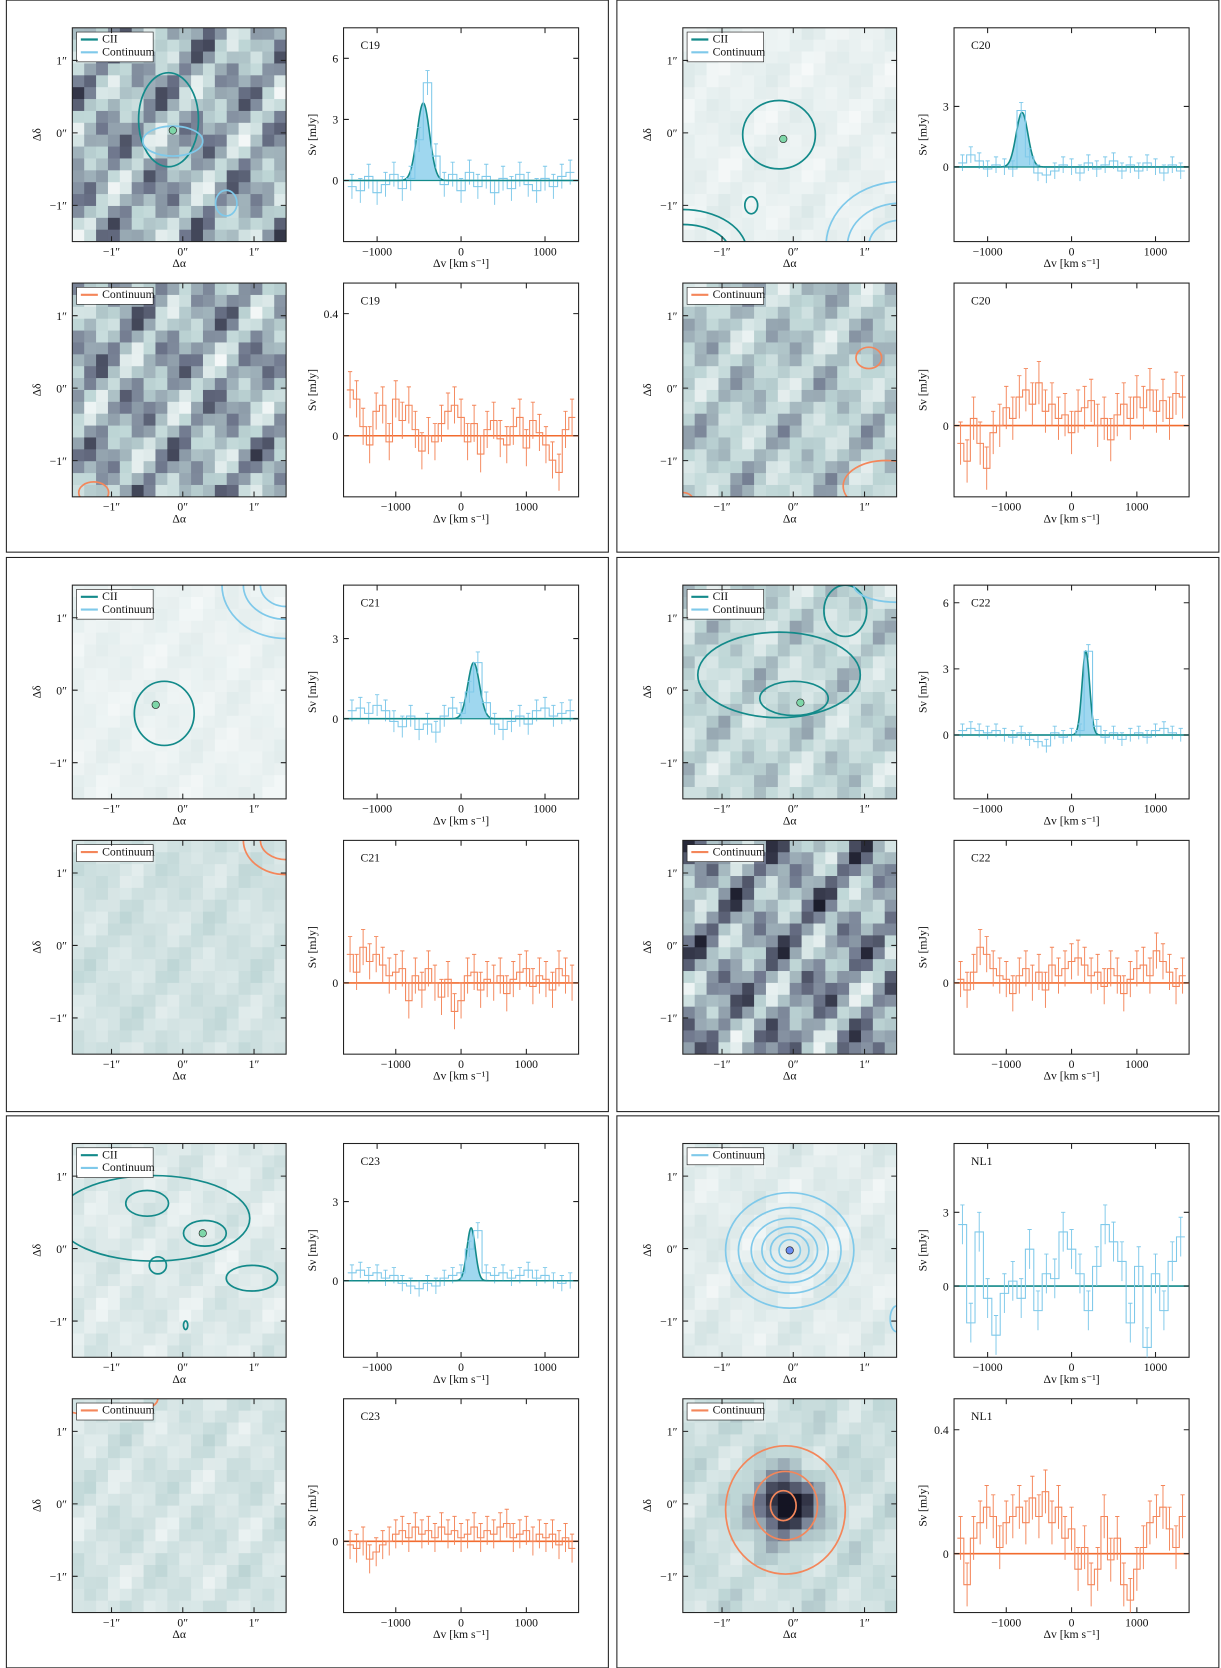 The height and width of the screenshot is (1668, 1221). I want to click on legend-box, so click(115, 604).